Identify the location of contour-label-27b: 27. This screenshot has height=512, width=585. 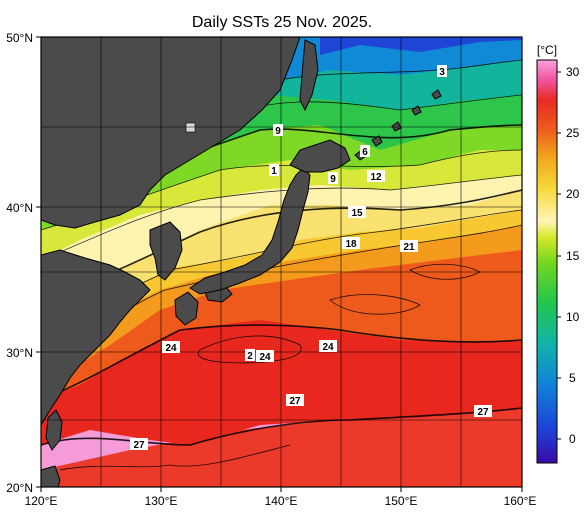
(483, 411).